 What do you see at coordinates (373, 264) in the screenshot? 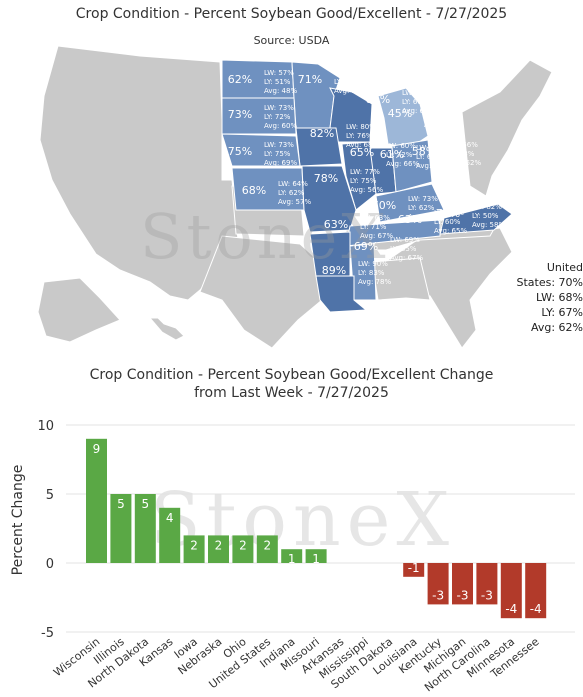
I see `state-lw: LW: 90%` at bounding box center [373, 264].